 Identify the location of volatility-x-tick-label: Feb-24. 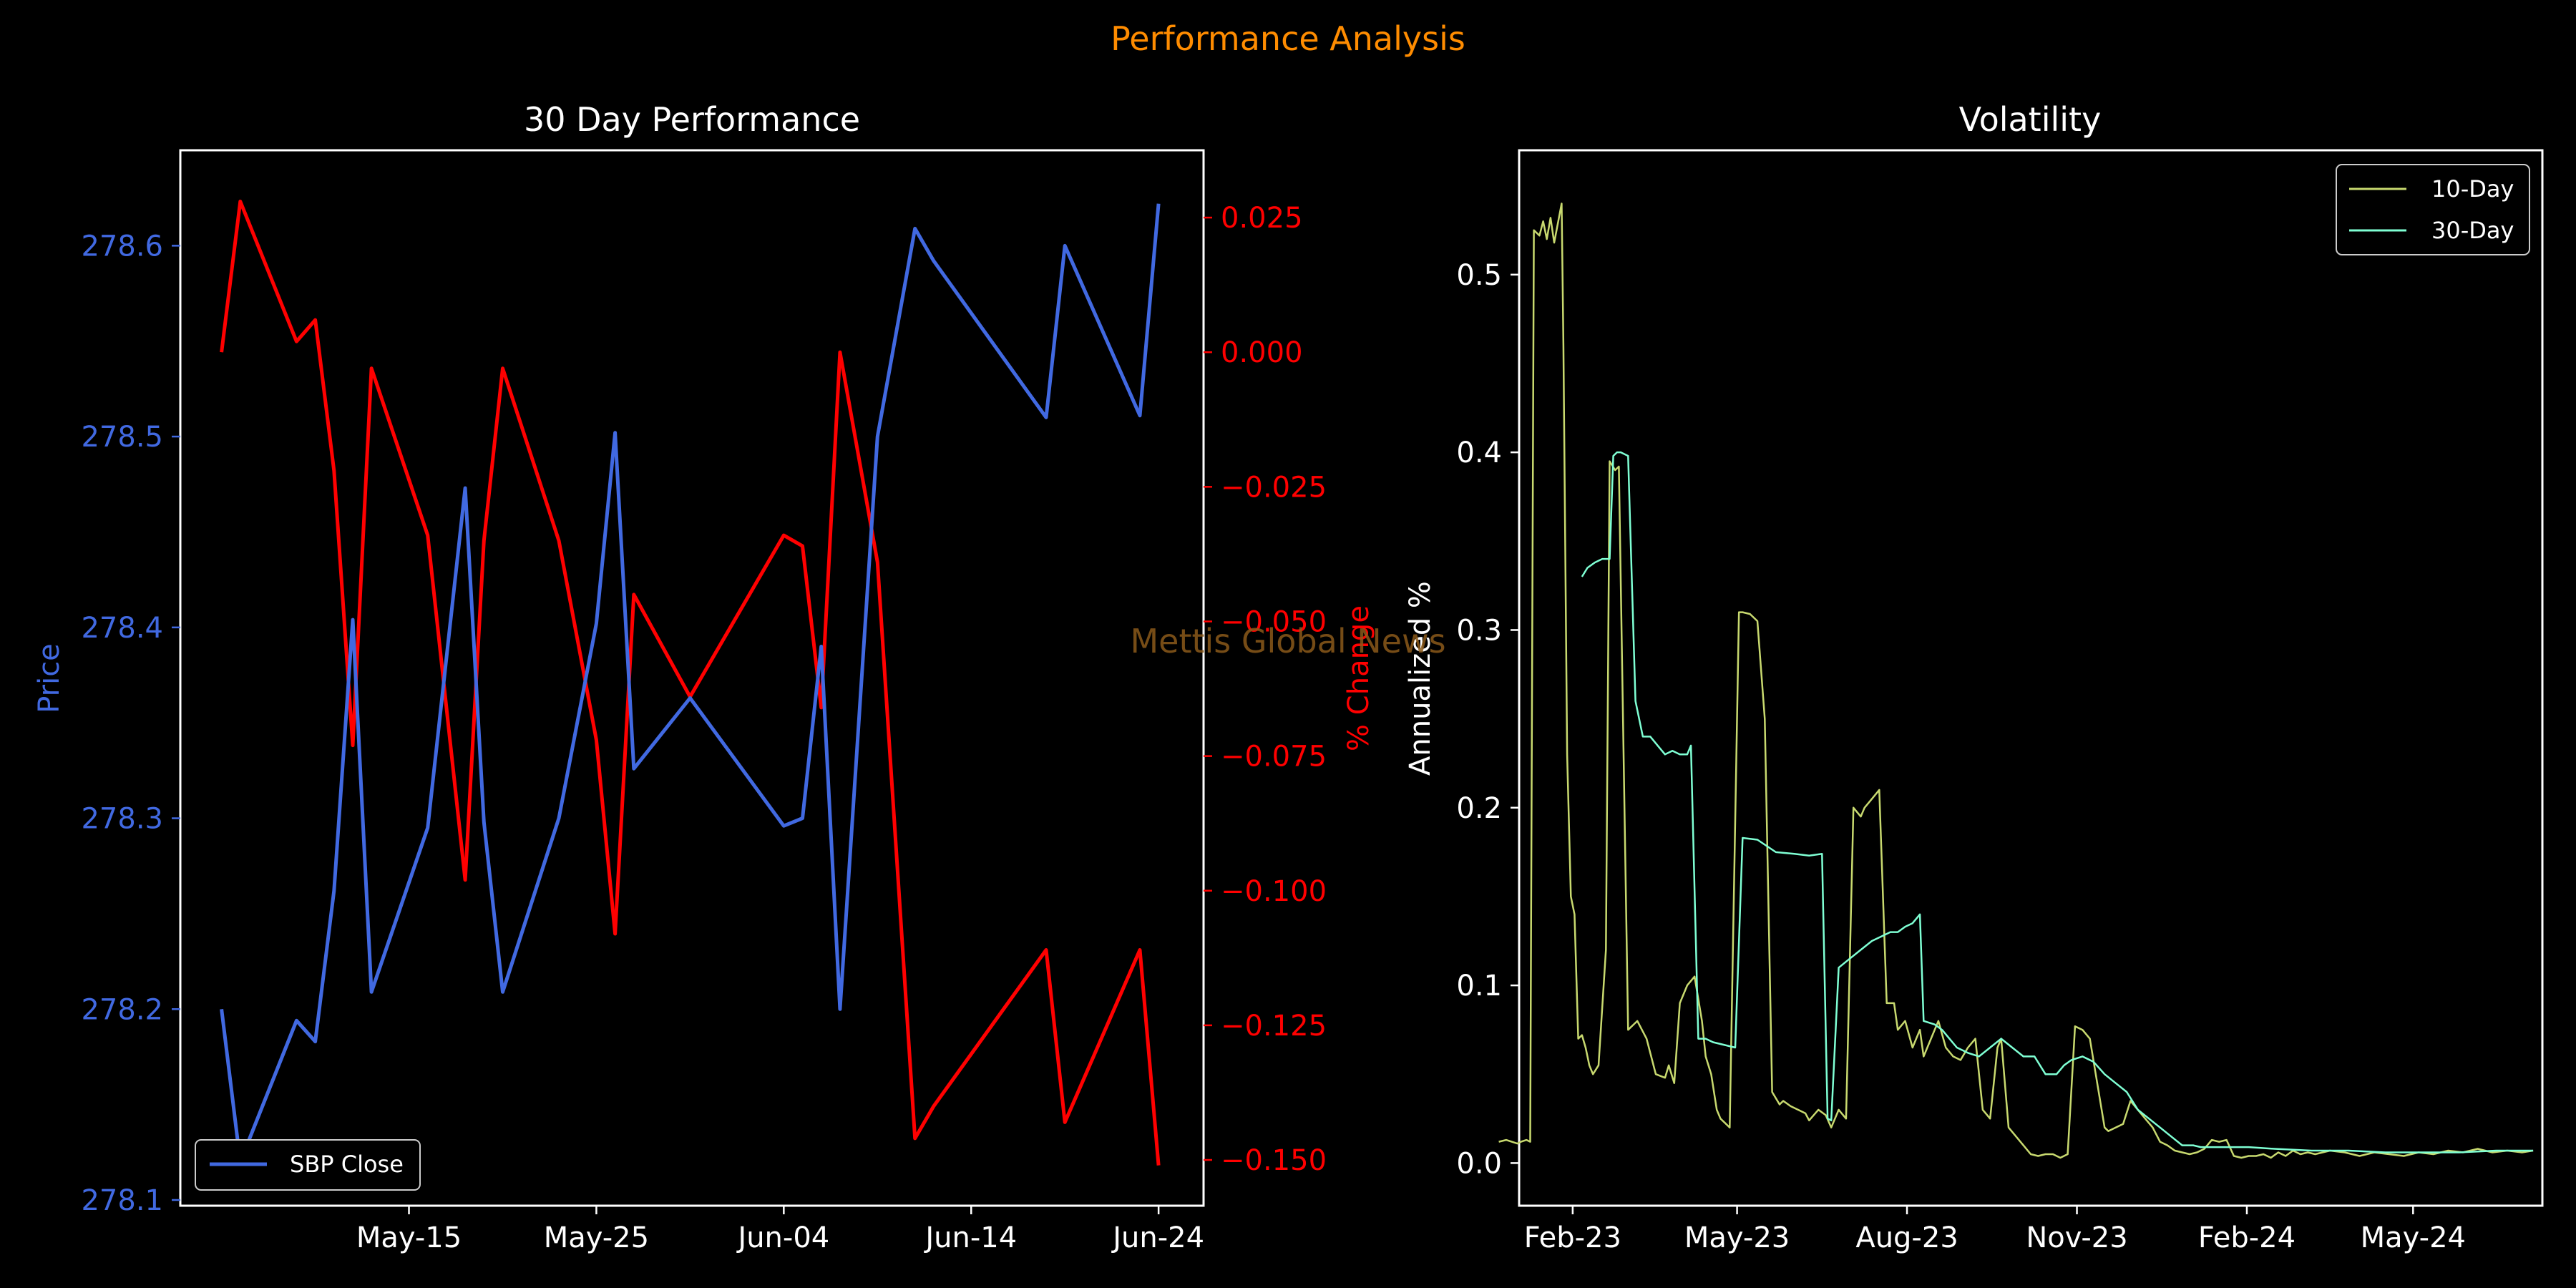
(2247, 1237).